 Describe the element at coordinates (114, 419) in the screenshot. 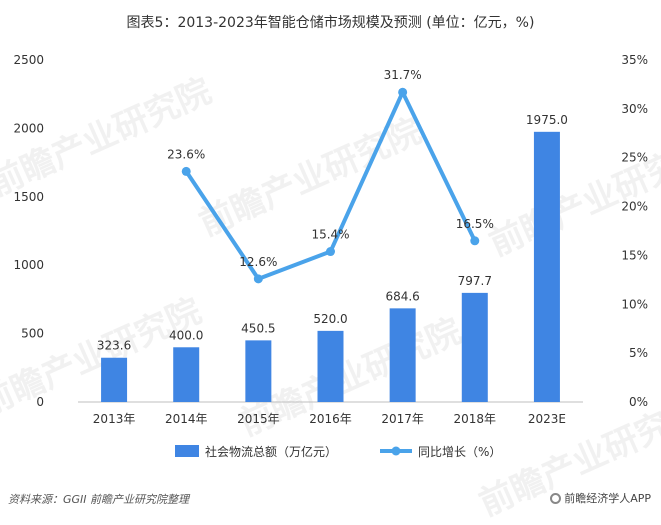

I see `x-tick-label: 2013年` at that location.